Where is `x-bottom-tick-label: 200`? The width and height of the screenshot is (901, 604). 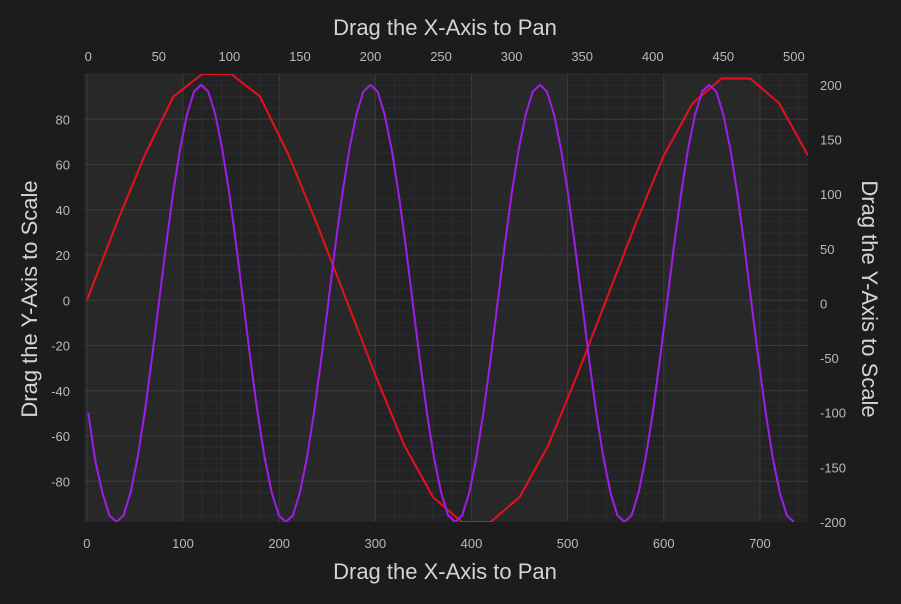 x-bottom-tick-label: 200 is located at coordinates (279, 543).